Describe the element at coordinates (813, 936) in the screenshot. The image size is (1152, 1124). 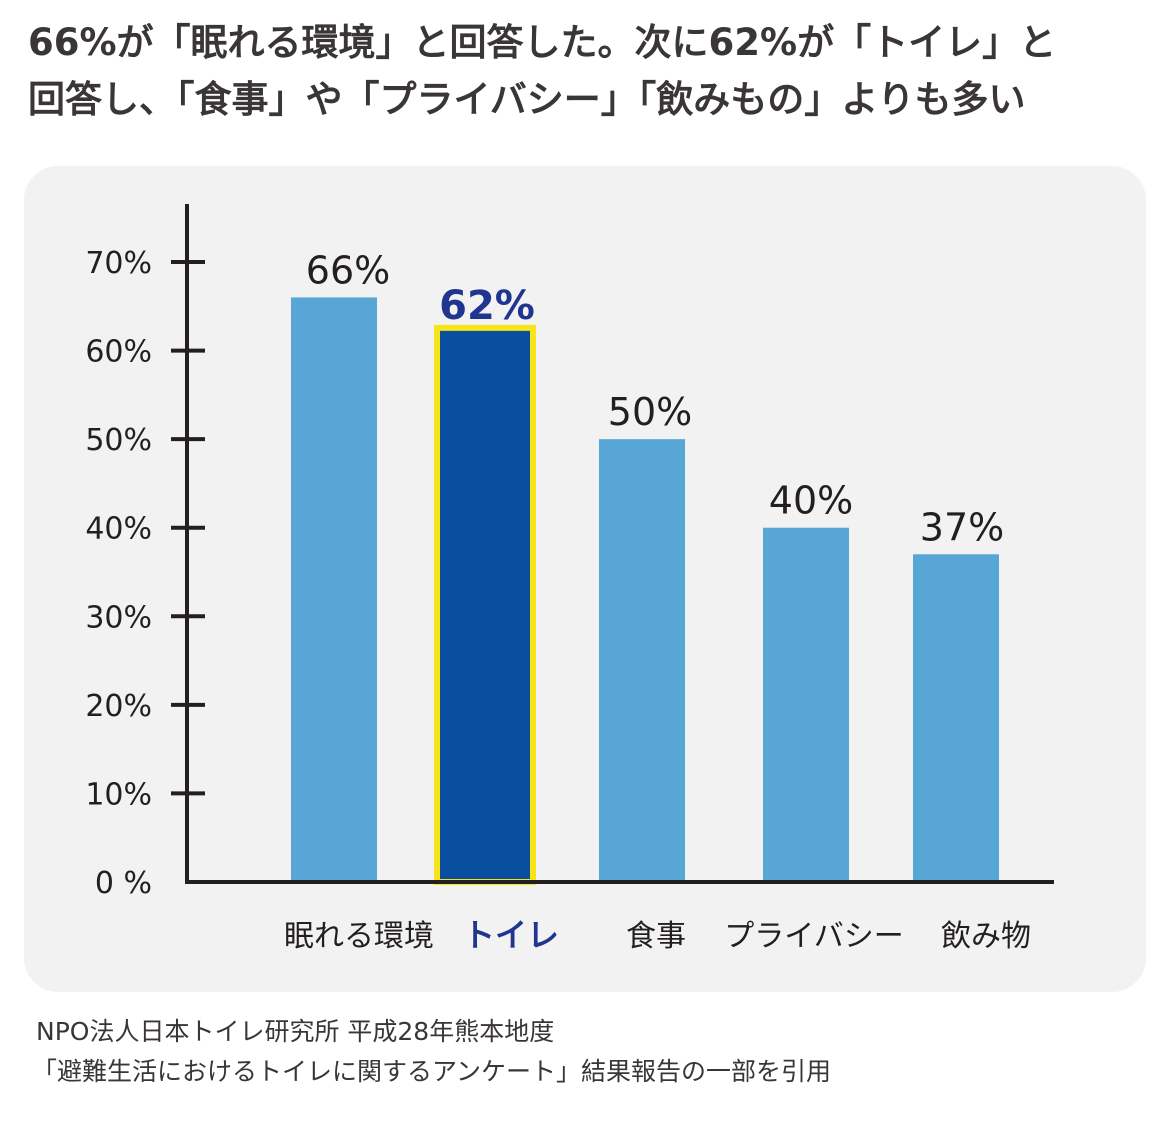
I see `category-label: プライバシー` at that location.